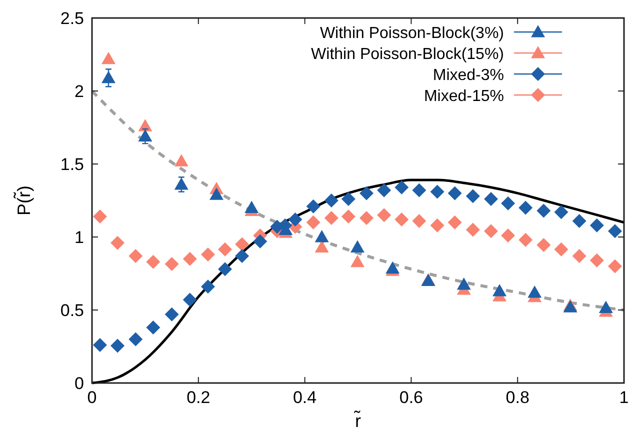 The height and width of the screenshot is (435, 636). What do you see at coordinates (24, 201) in the screenshot?
I see `y-axis-title: P(r̃)` at bounding box center [24, 201].